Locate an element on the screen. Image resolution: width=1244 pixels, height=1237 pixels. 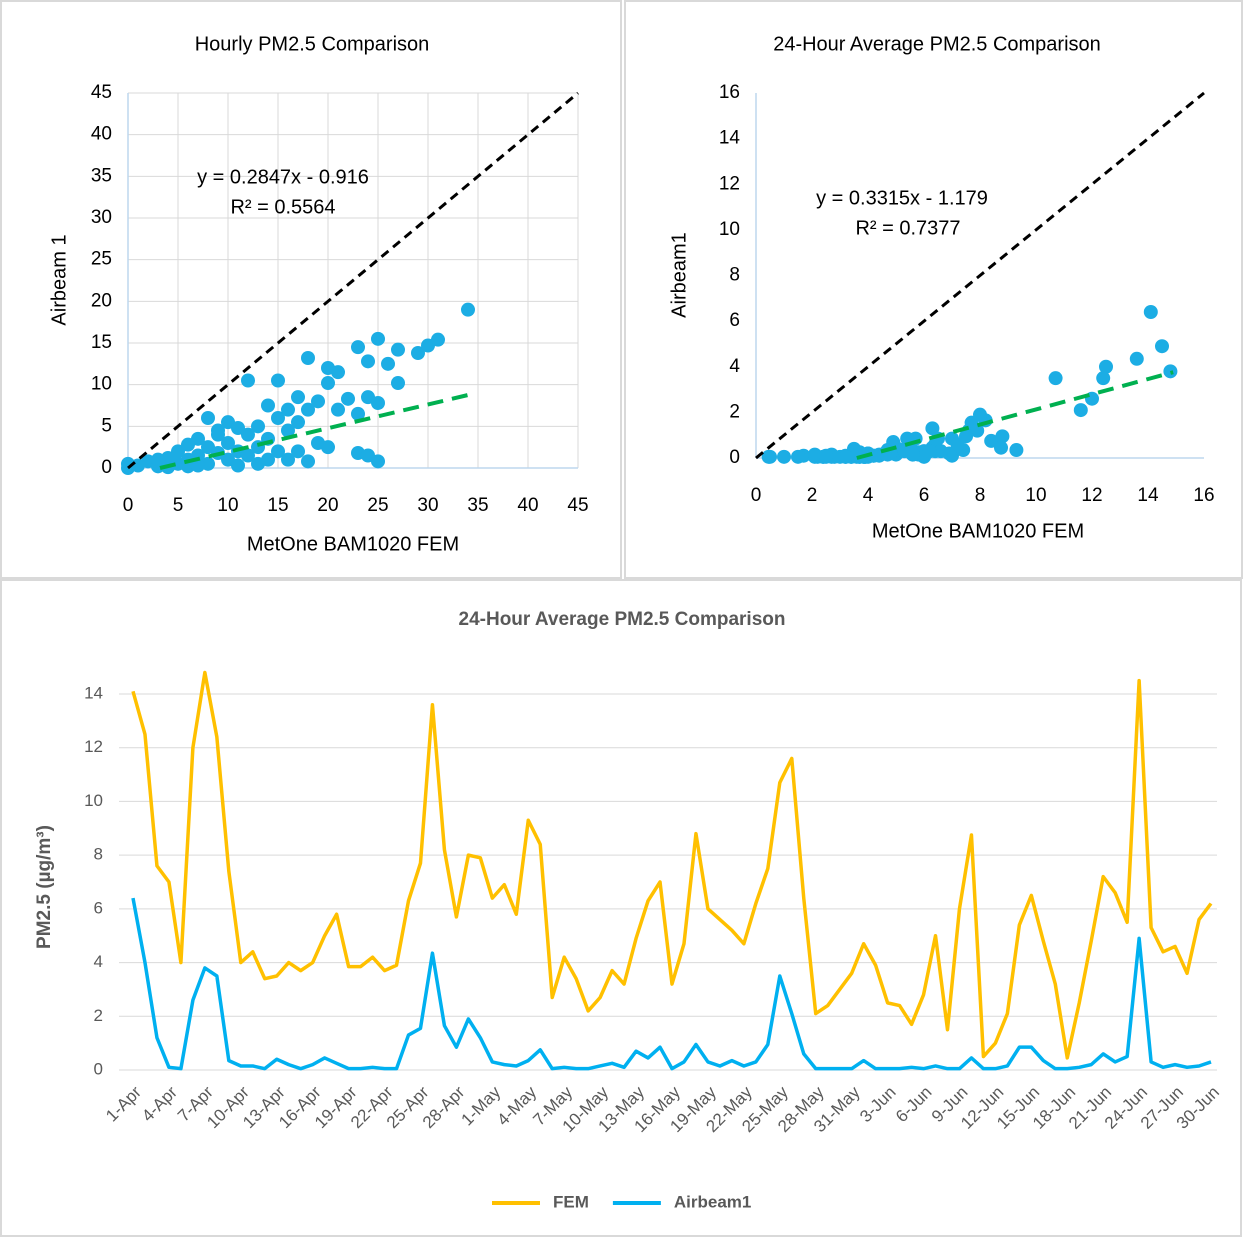
x-tick-label: 8 is located at coordinates (980, 495).